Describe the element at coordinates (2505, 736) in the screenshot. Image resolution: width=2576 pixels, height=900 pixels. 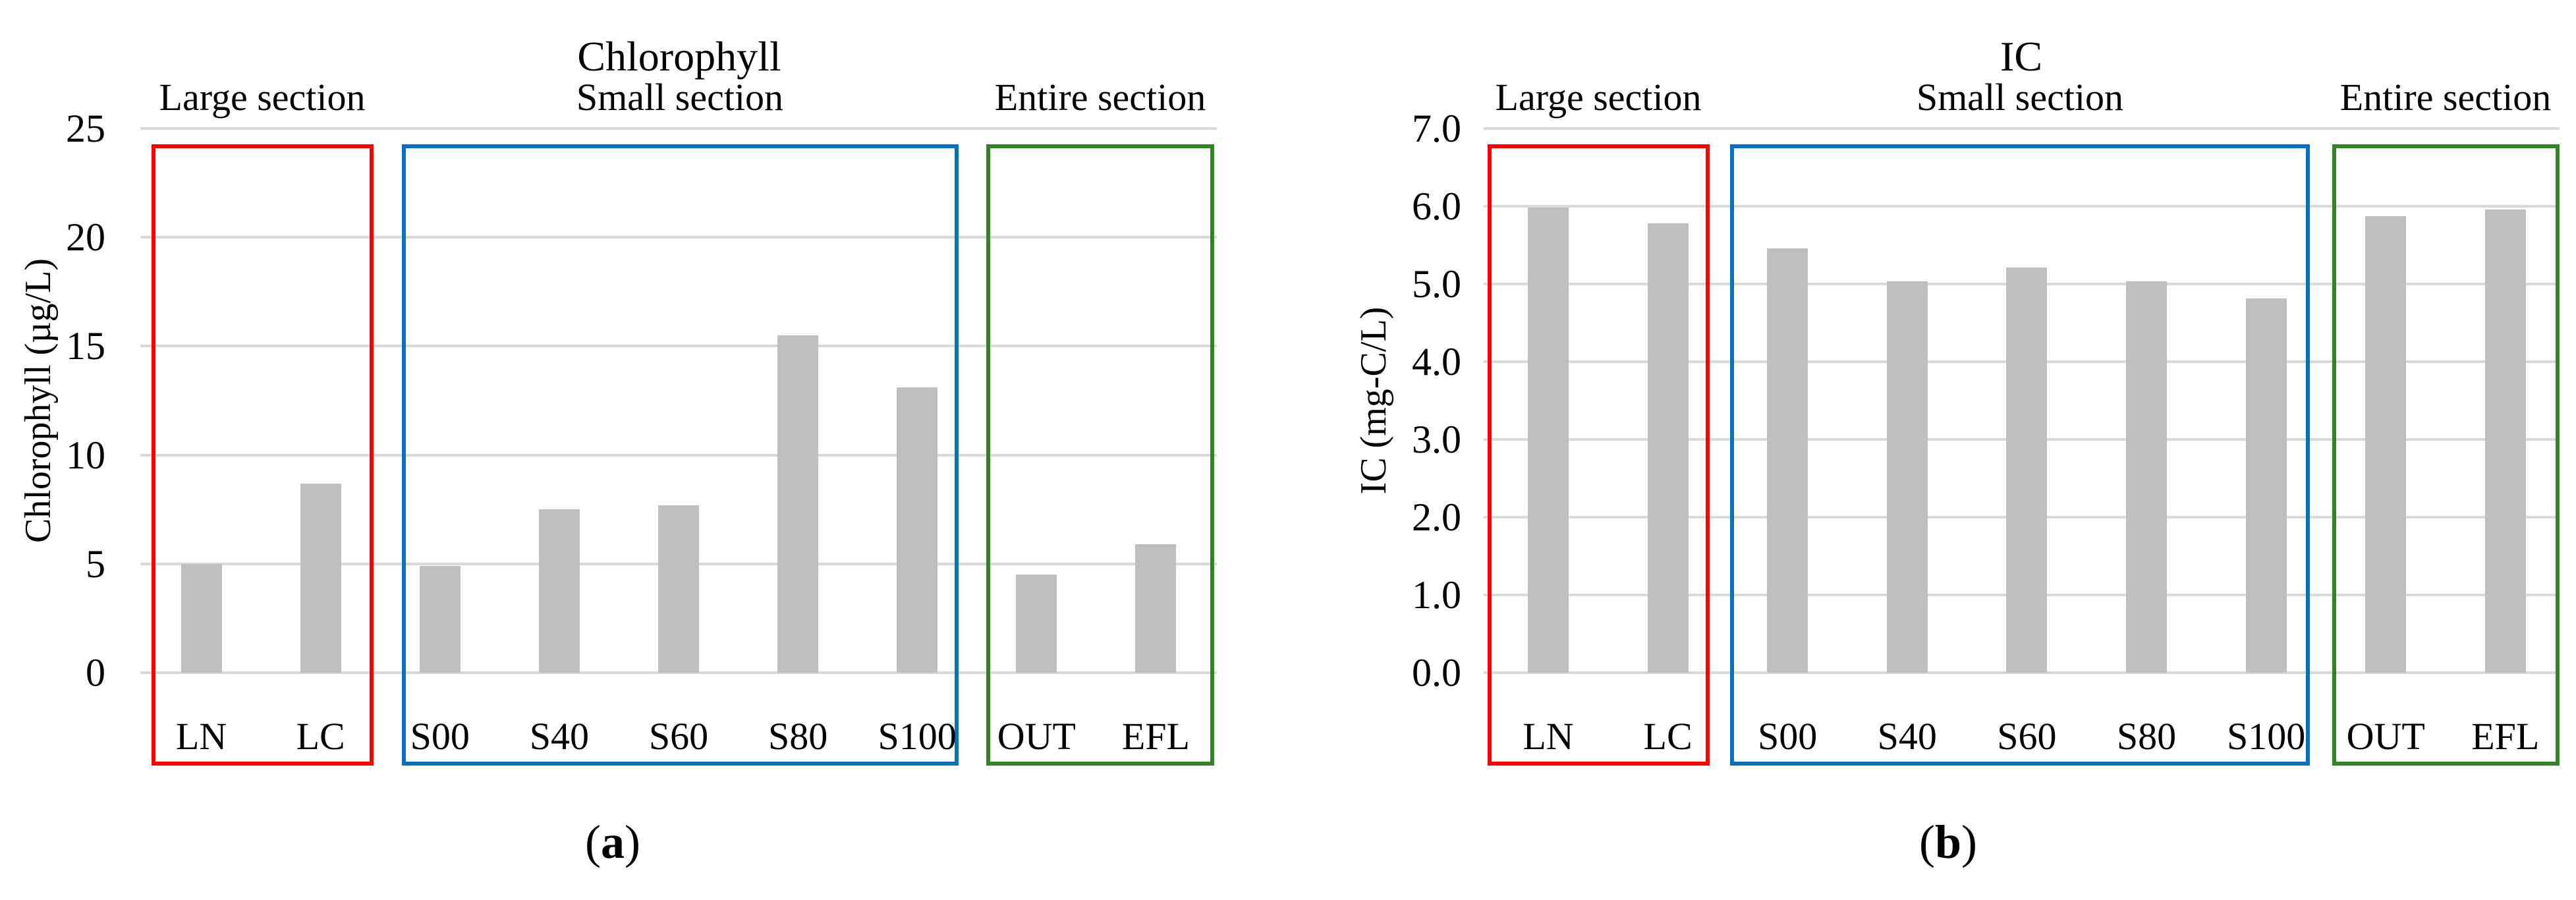
I see `category-label-b-efl: EFL` at that location.